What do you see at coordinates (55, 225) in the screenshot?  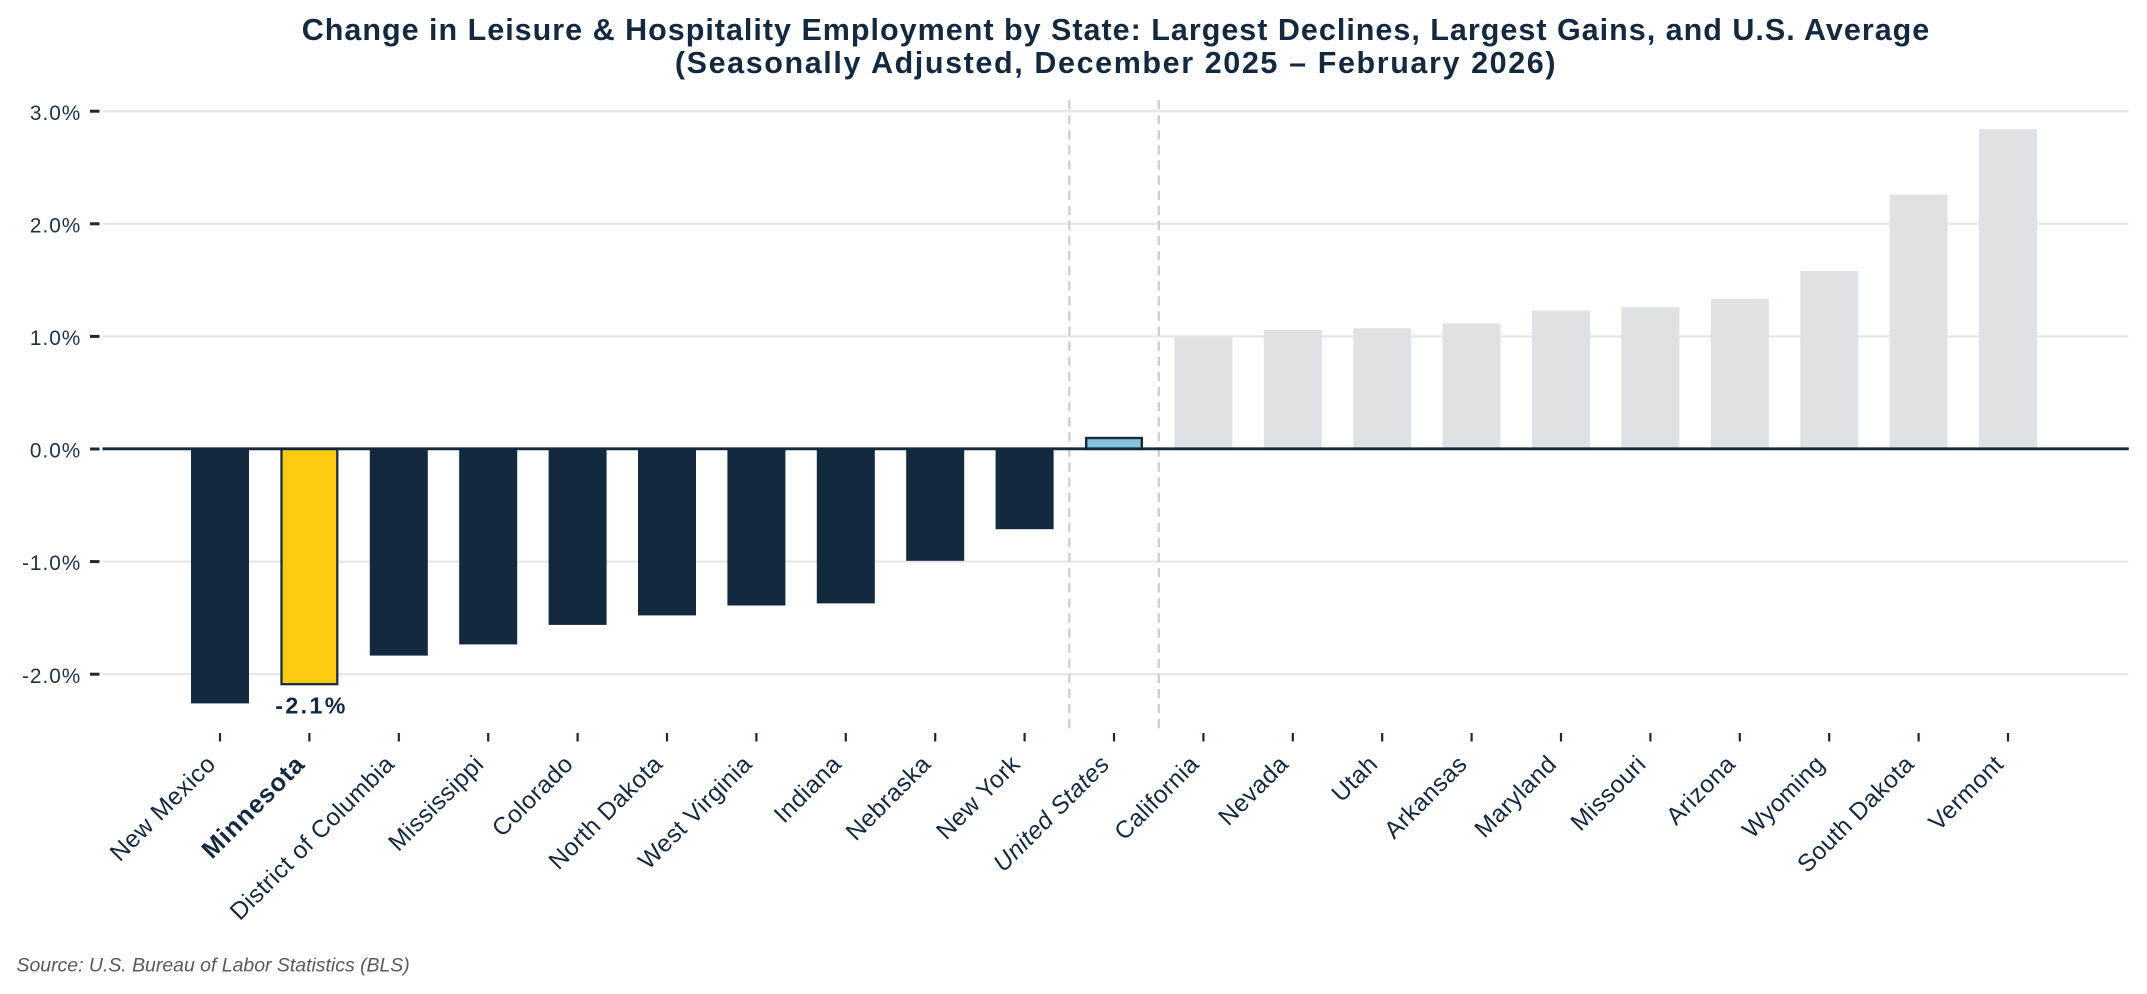 I see `svg-text: 2.0%` at bounding box center [55, 225].